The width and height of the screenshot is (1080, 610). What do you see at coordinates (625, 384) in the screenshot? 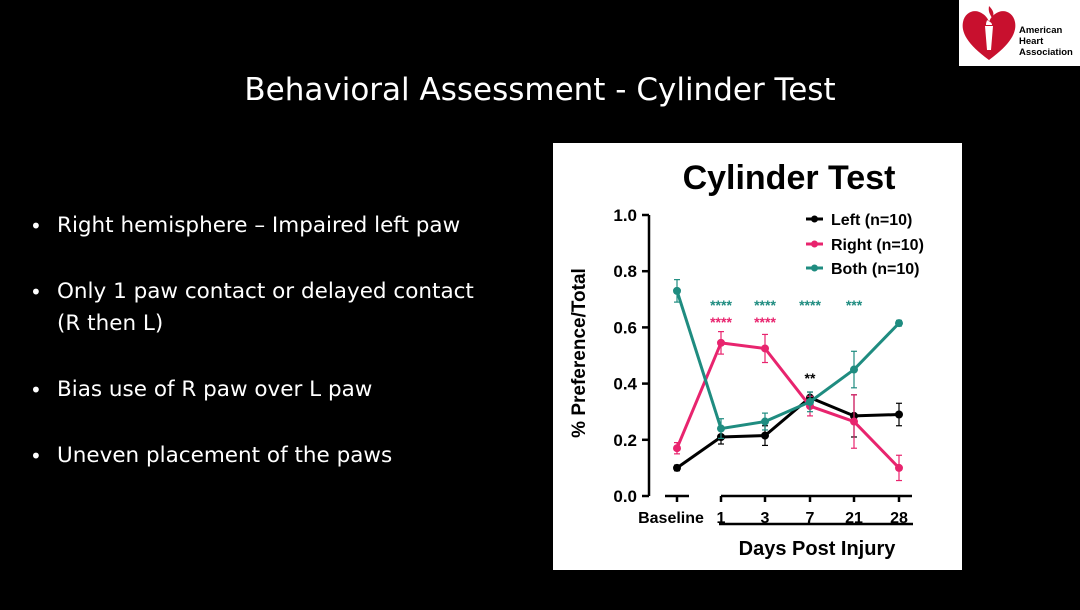
I see `y-tick-label: 0.4` at bounding box center [625, 384].